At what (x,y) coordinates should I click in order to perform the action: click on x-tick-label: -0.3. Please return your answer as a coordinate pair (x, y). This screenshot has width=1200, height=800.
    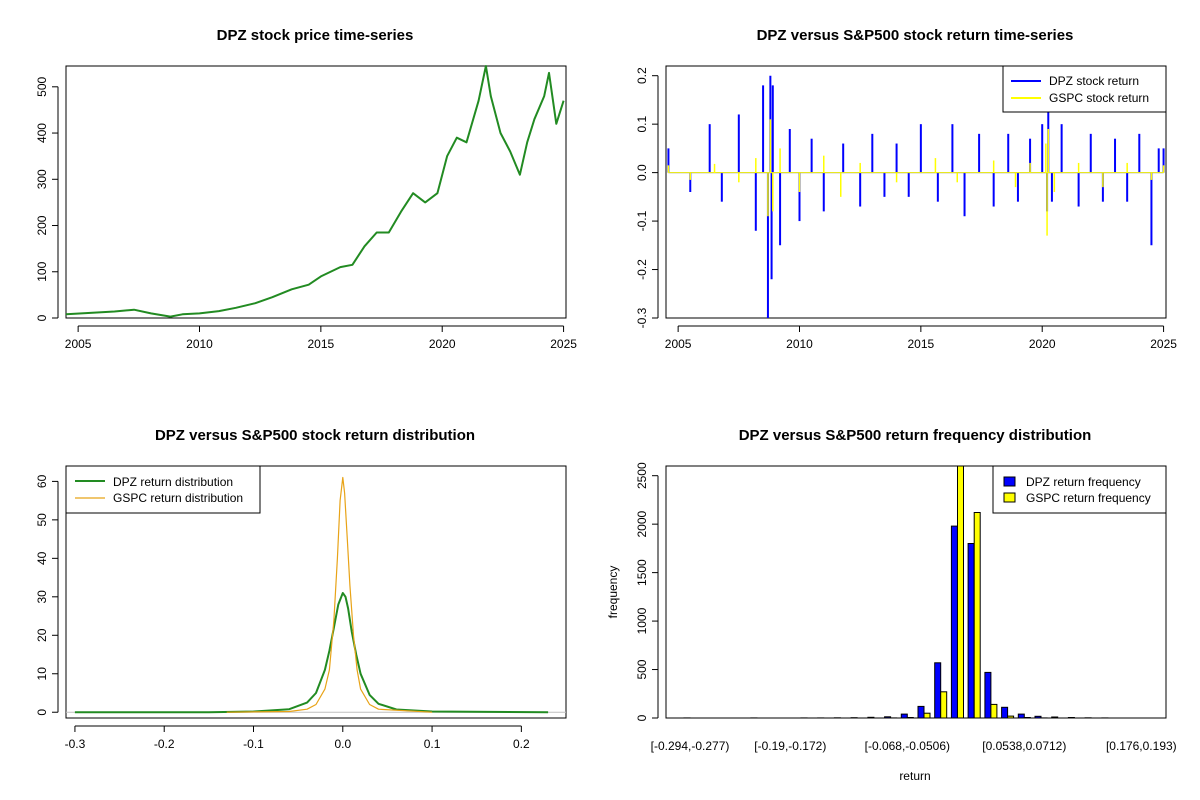
    Looking at the image, I should click on (75, 744).